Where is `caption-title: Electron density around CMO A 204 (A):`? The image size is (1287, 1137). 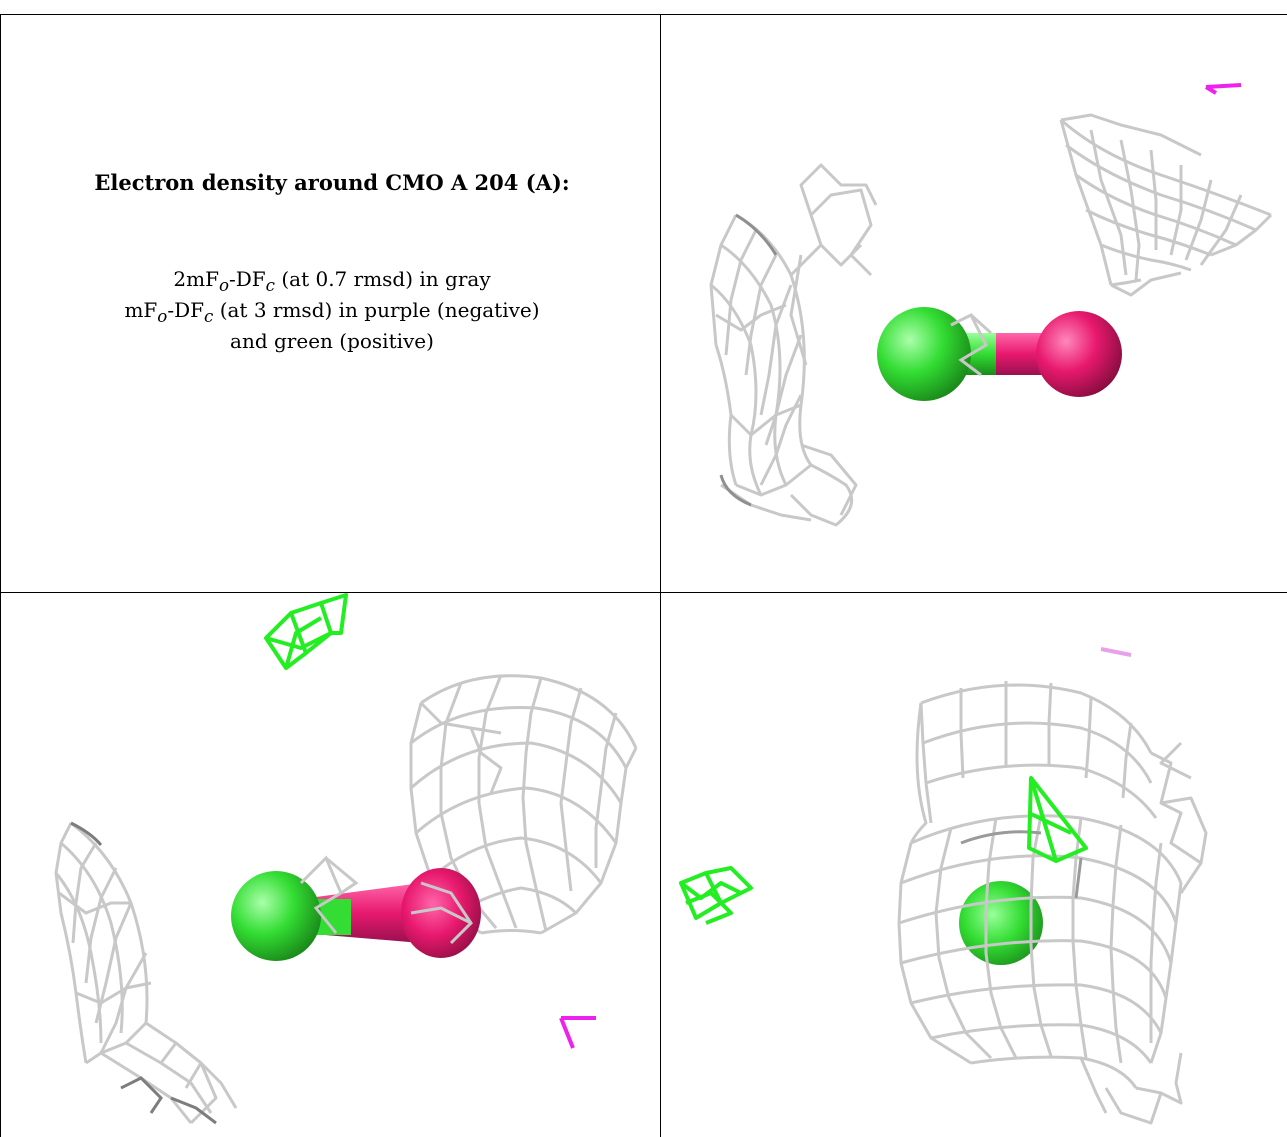
caption-title: Electron density around CMO A 204 (A): is located at coordinates (332, 182).